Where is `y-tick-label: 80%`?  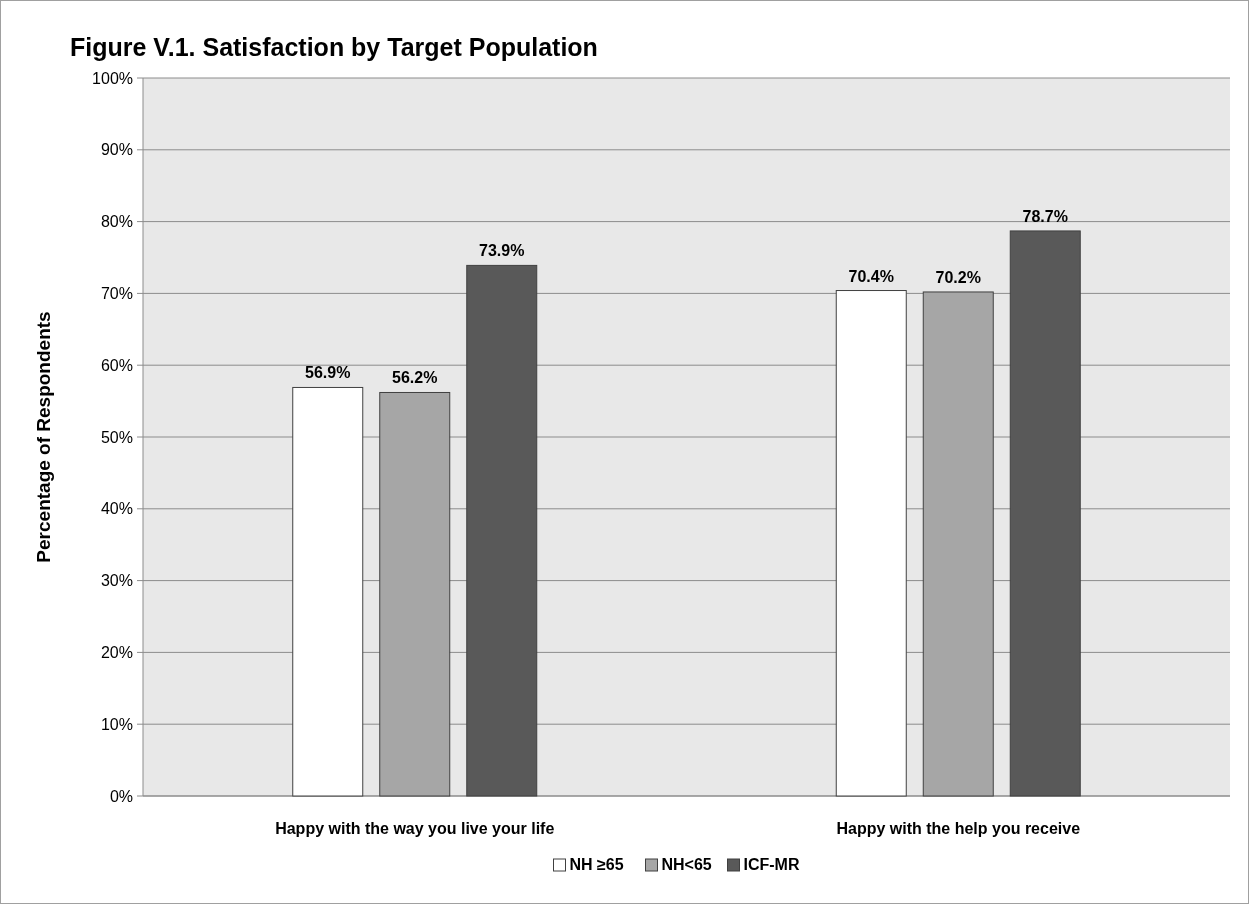 y-tick-label: 80% is located at coordinates (116, 222).